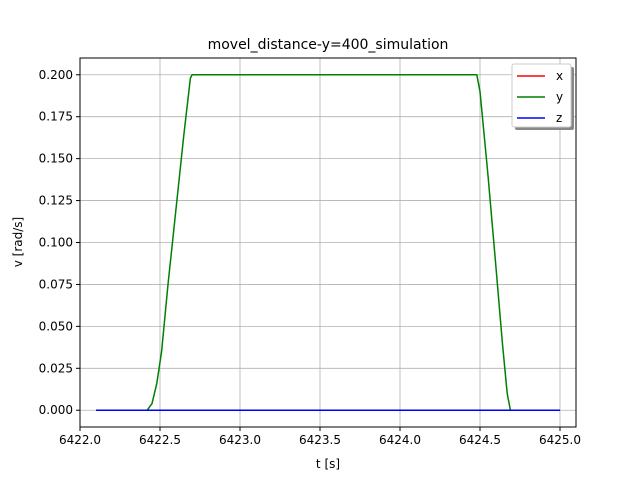  What do you see at coordinates (328, 45) in the screenshot?
I see `chart-title: movel_distance-y=400_simulation` at bounding box center [328, 45].